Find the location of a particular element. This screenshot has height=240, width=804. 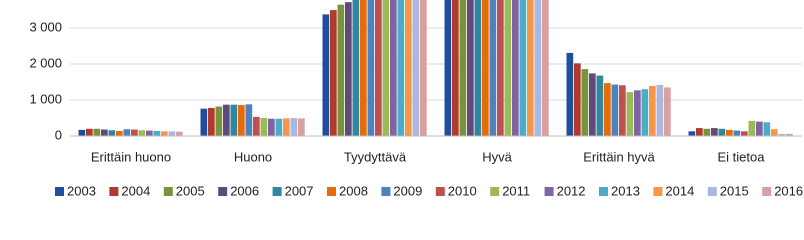

x-tick-label: Erittäin huono is located at coordinates (131, 156).